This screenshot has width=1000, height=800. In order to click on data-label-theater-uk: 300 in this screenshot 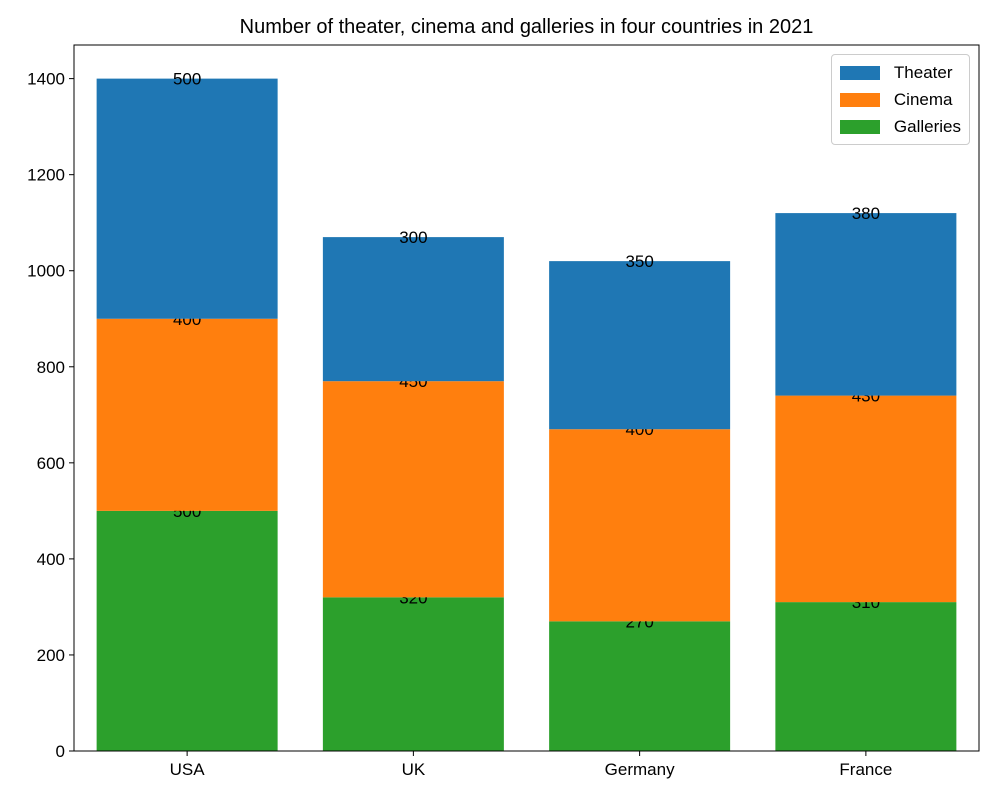, I will do `click(413, 237)`.